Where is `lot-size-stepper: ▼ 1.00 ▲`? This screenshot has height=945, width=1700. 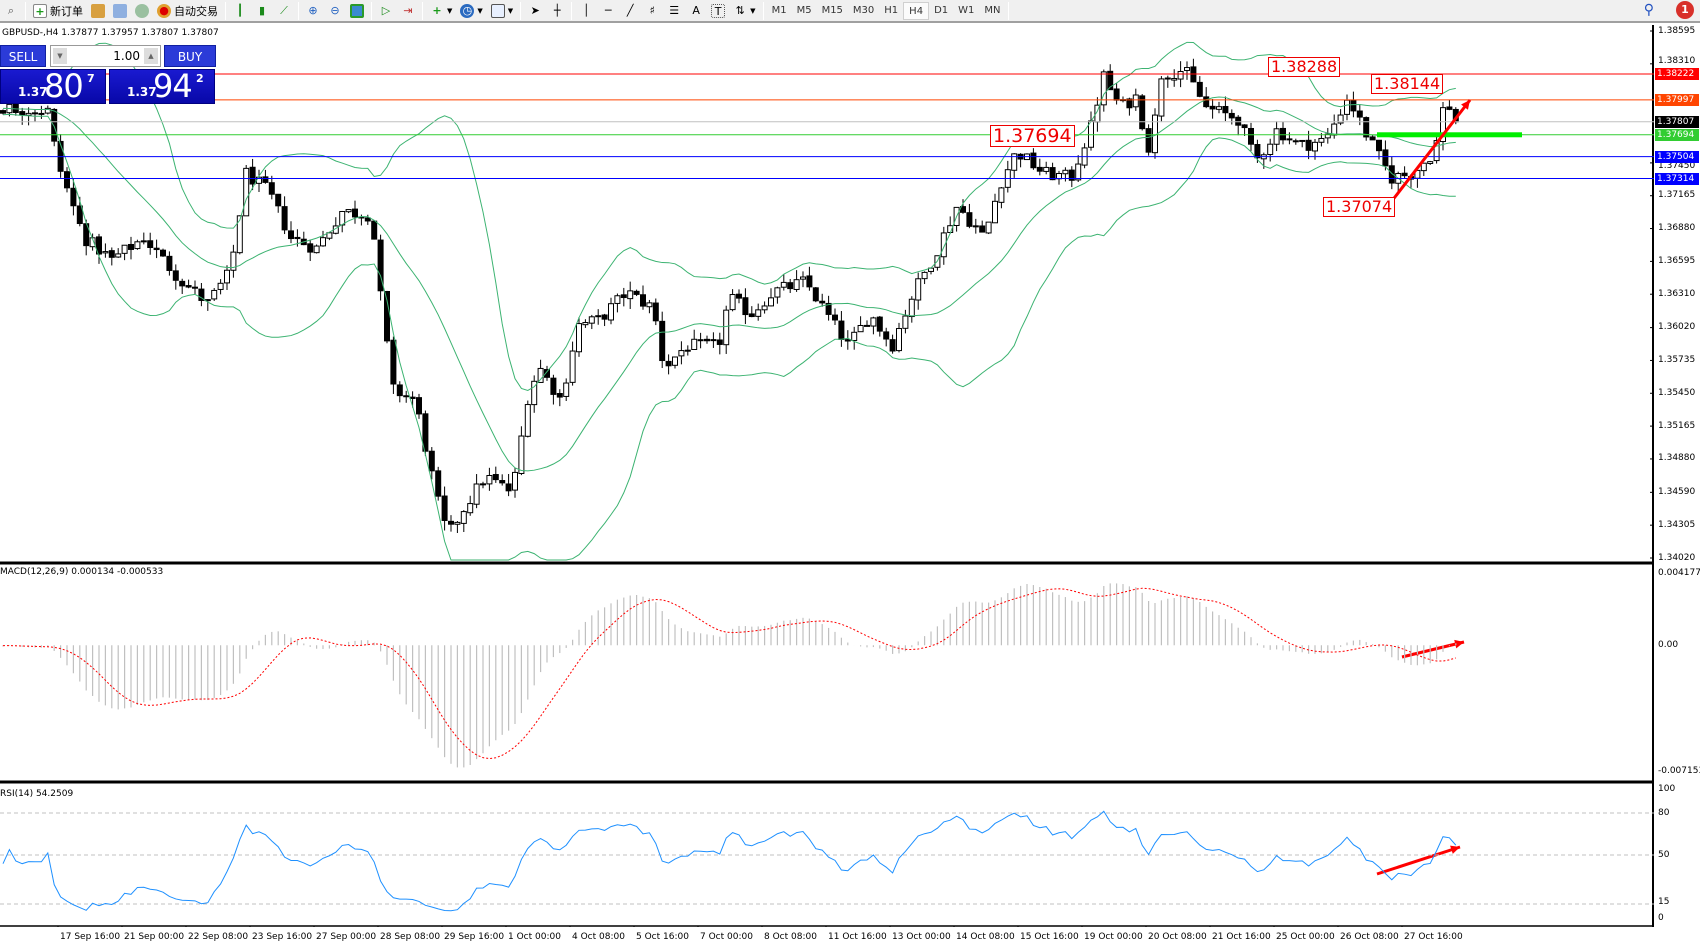 lot-size-stepper: ▼ 1.00 ▲ is located at coordinates (105, 56).